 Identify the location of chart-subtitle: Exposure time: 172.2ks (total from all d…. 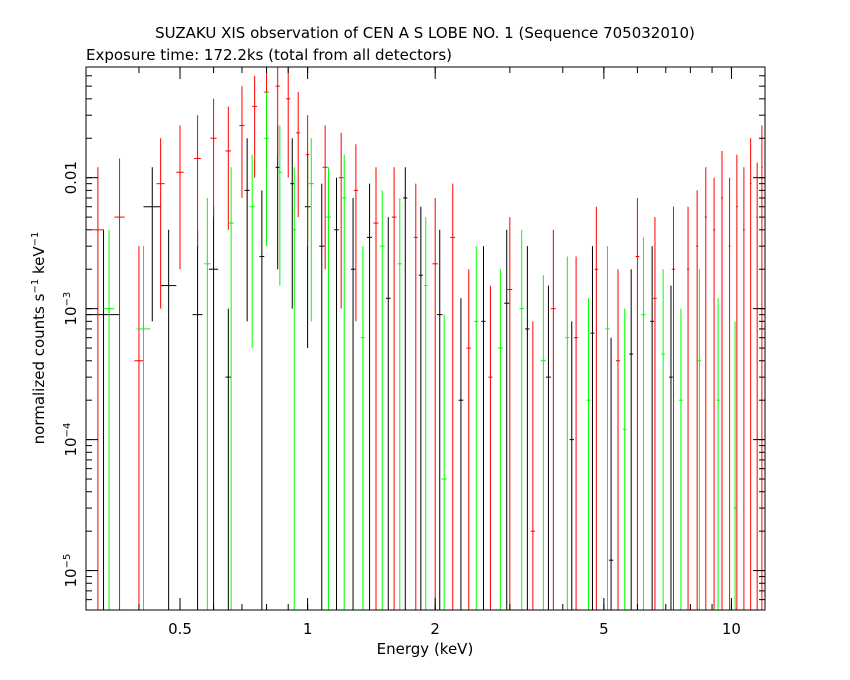
(269, 55).